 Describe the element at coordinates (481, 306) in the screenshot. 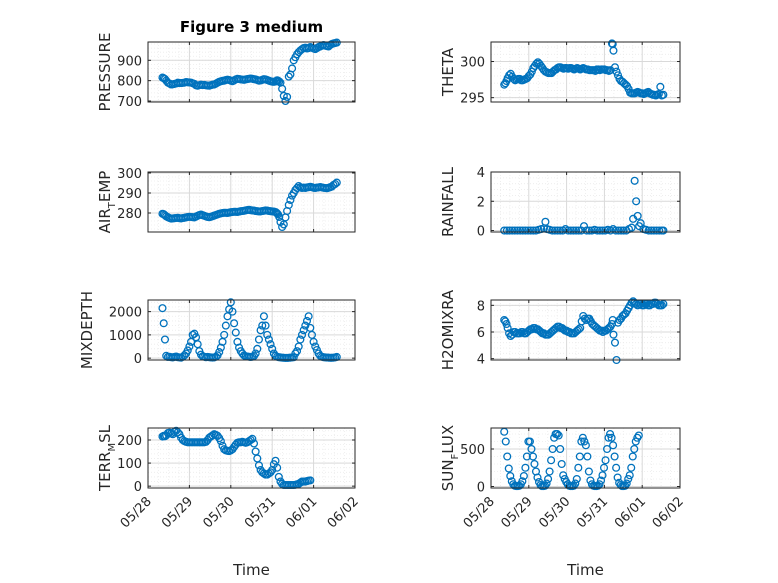

I see `y-tick-label: 8` at that location.